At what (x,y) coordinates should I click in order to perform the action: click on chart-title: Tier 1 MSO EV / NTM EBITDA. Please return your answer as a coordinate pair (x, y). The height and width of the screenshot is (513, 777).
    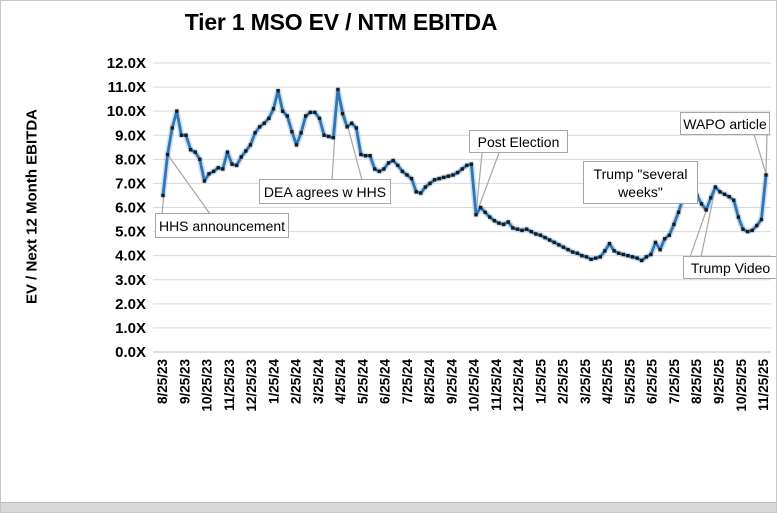
    Looking at the image, I should click on (341, 22).